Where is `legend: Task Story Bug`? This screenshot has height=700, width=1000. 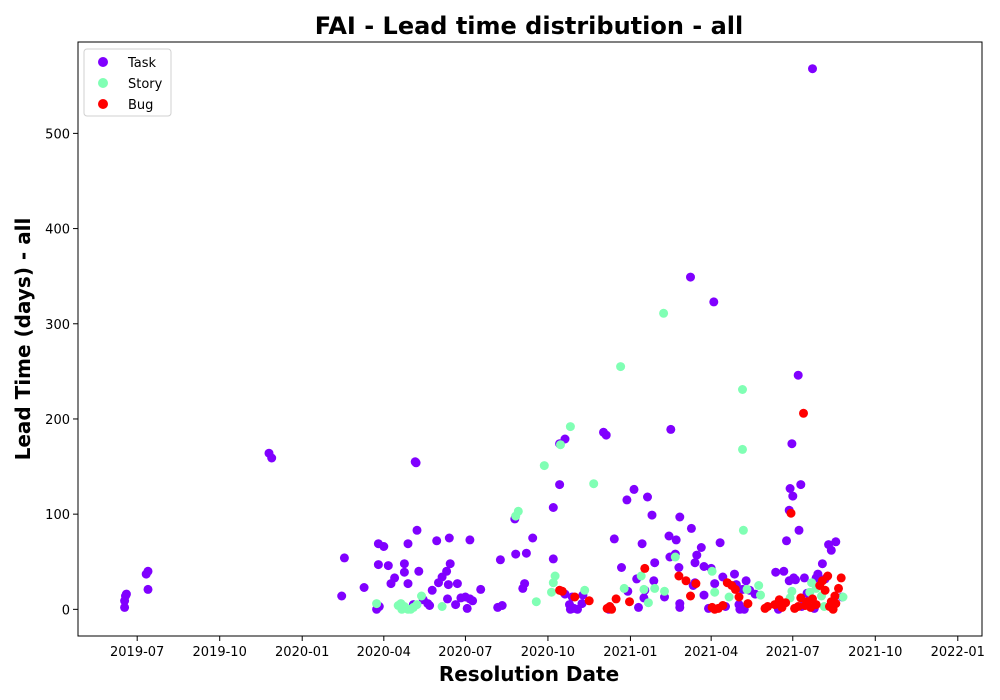
legend: Task Story Bug is located at coordinates (127, 82).